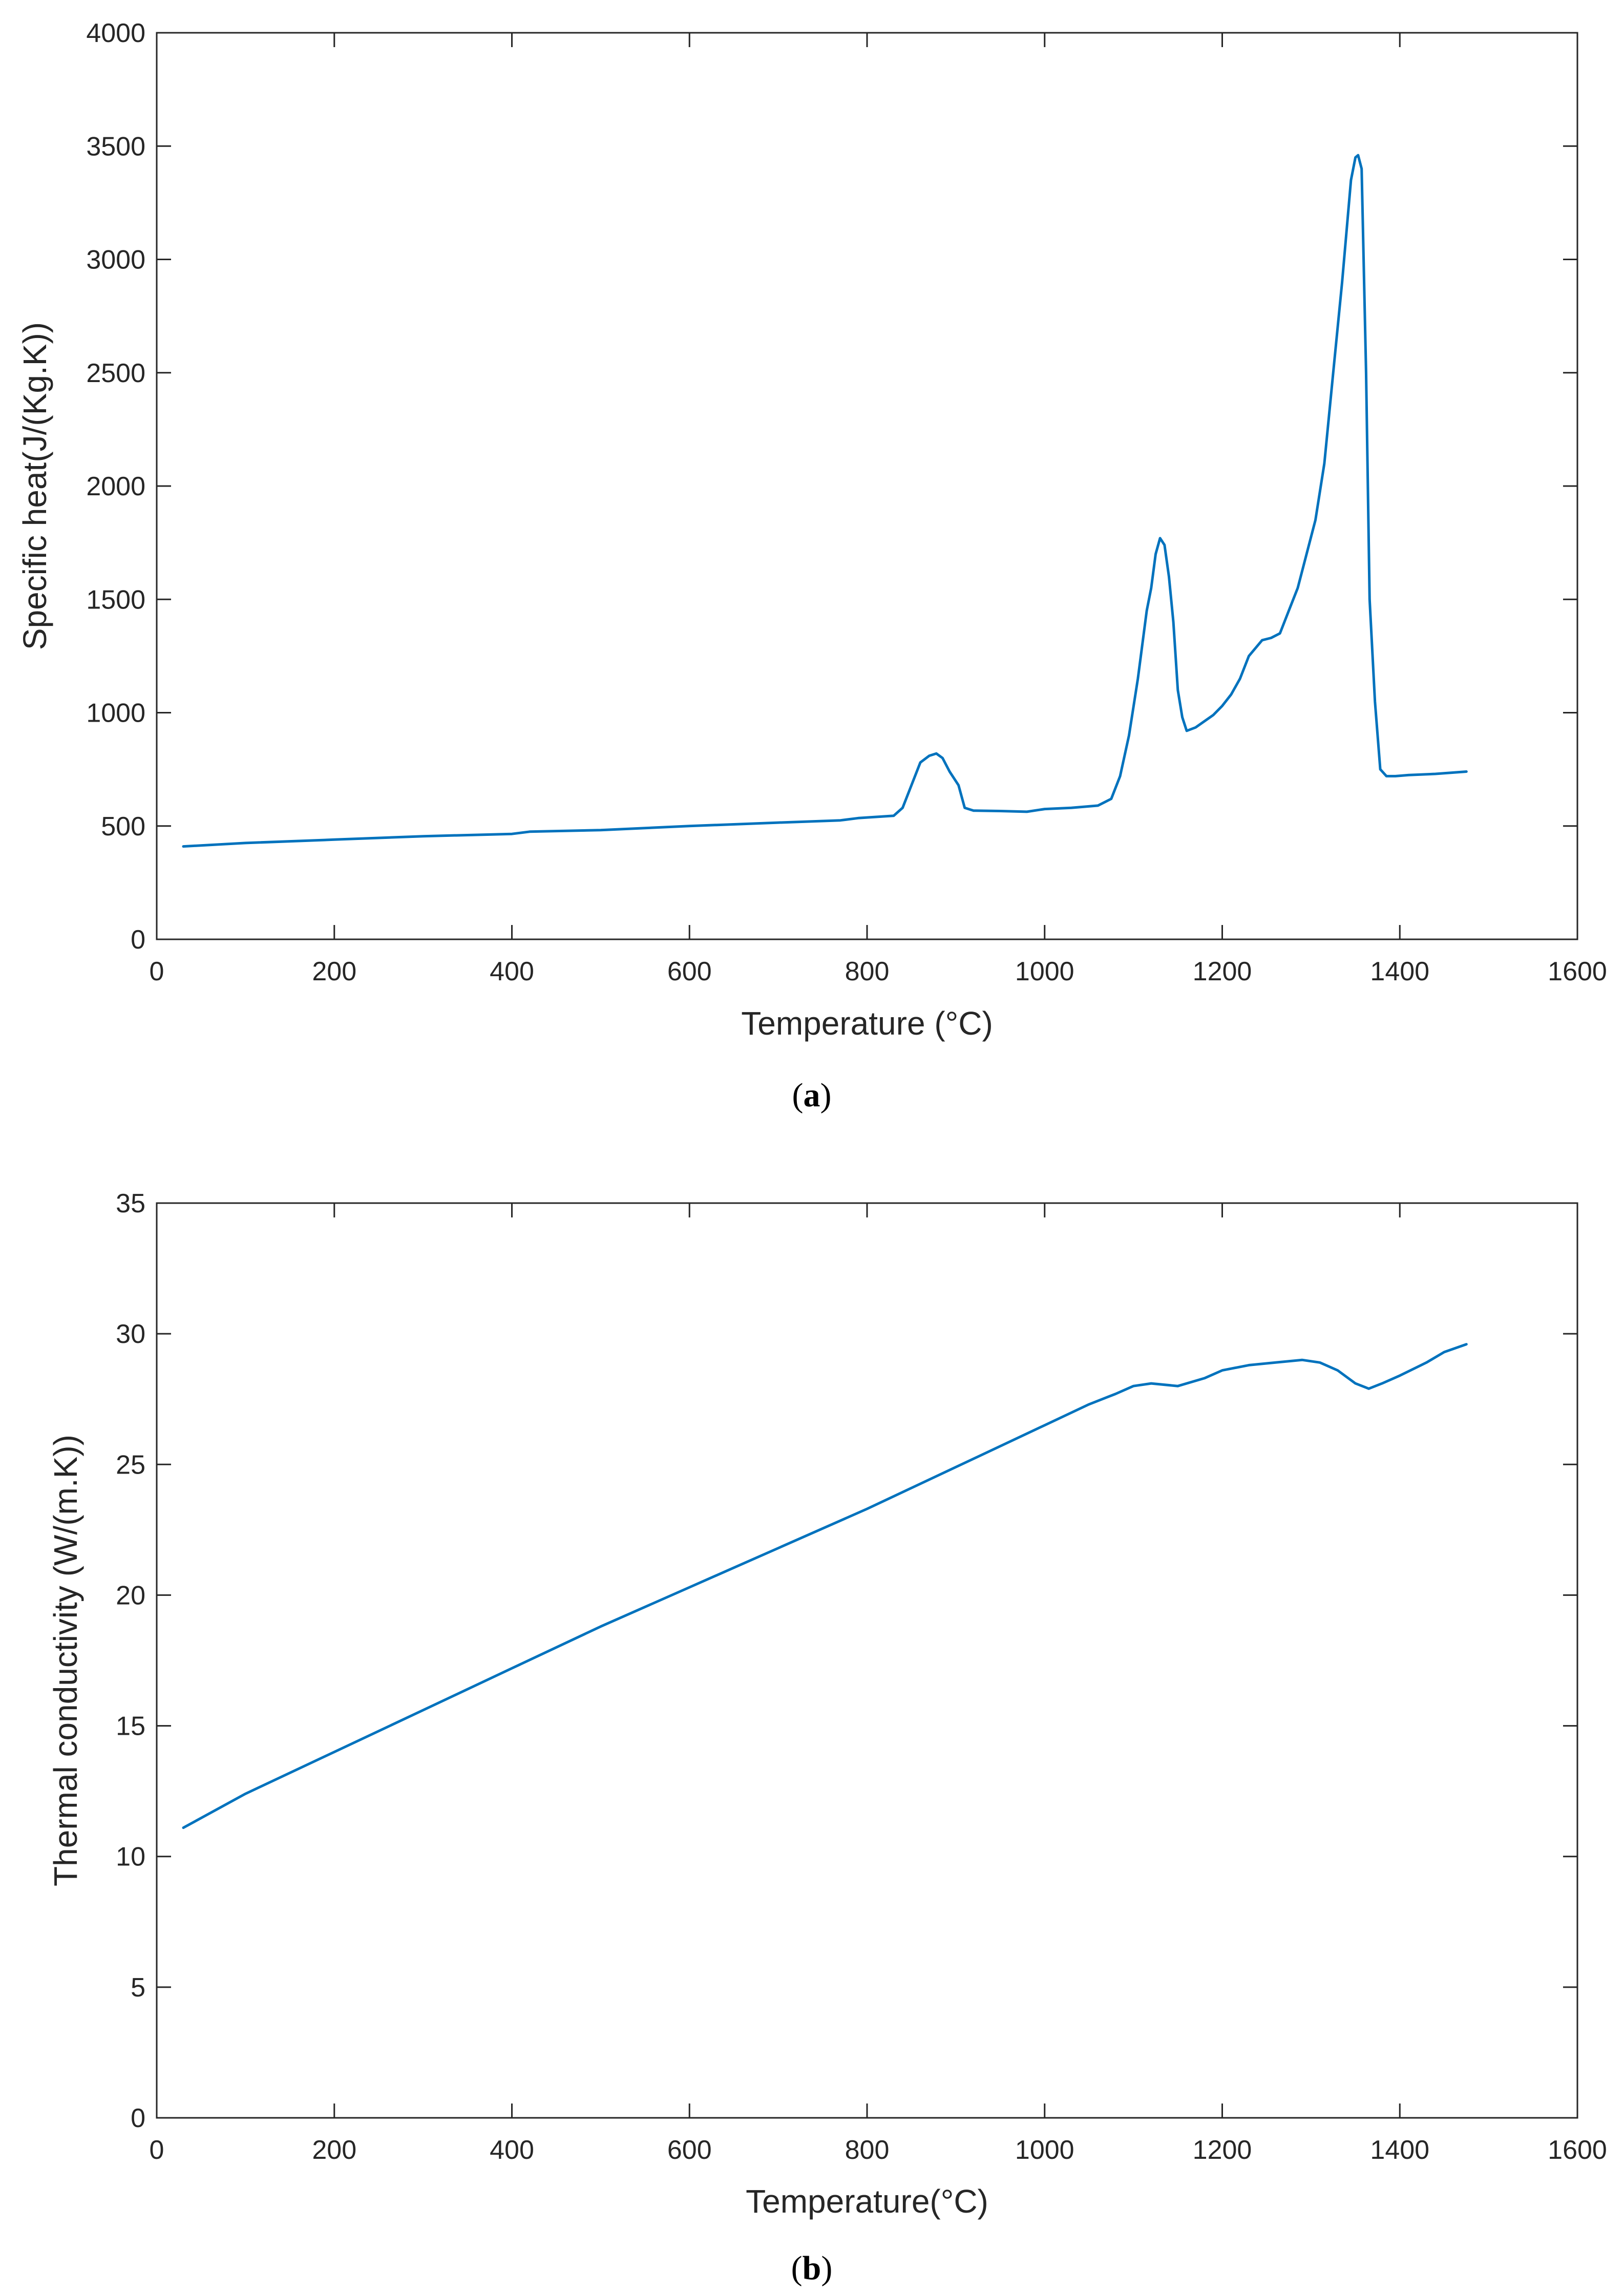 The height and width of the screenshot is (2293, 1624). What do you see at coordinates (115, 373) in the screenshot?
I see `panel-a-y-tick-label: 2500` at bounding box center [115, 373].